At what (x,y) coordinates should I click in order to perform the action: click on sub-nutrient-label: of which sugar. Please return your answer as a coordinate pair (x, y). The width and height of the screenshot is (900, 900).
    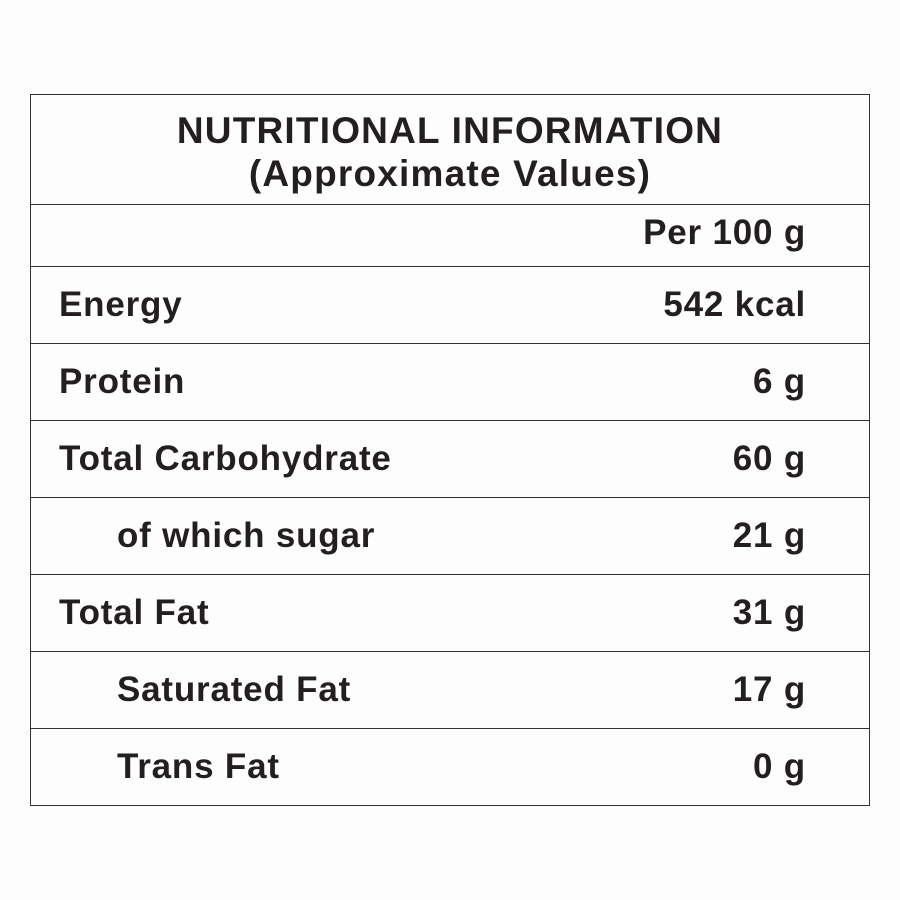
    Looking at the image, I should click on (246, 535).